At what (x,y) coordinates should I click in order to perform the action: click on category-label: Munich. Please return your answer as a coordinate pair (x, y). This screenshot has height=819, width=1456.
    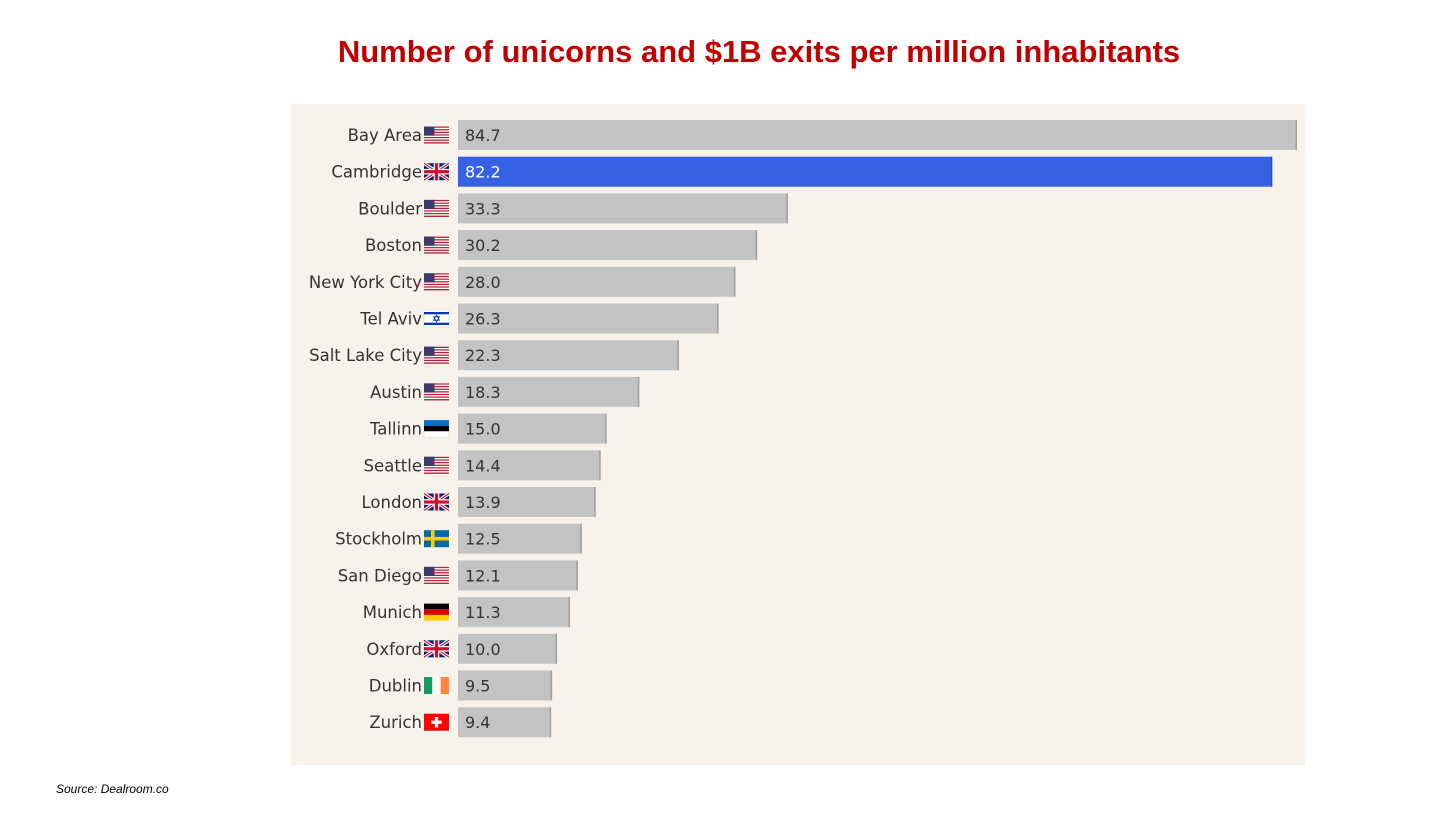
    Looking at the image, I should click on (392, 612).